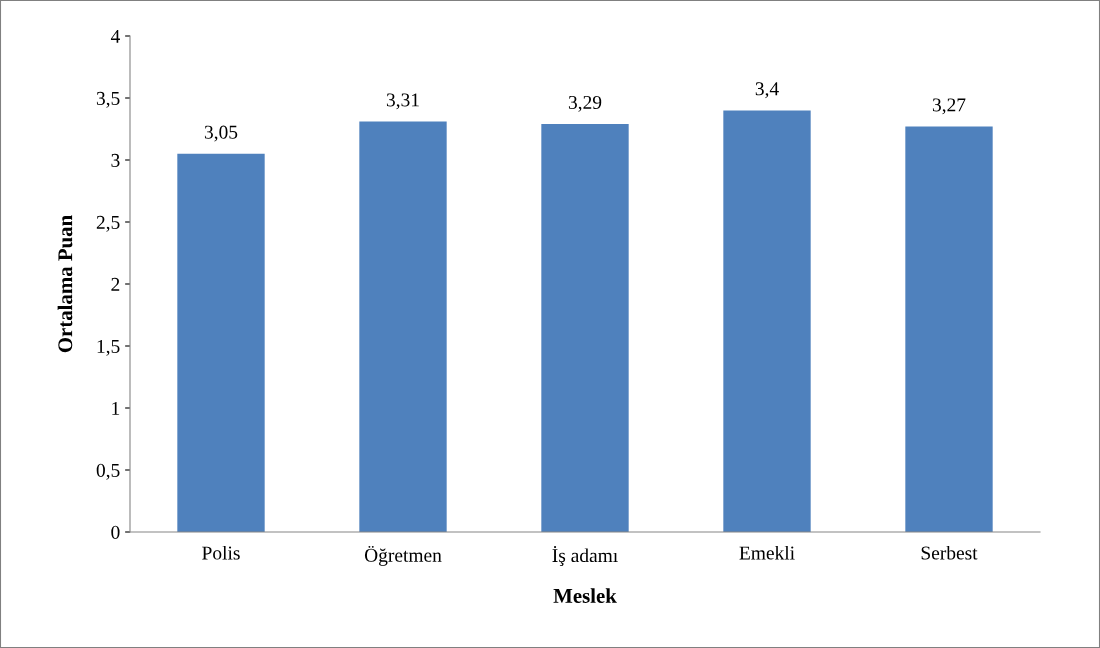 The width and height of the screenshot is (1100, 648). What do you see at coordinates (115, 532) in the screenshot?
I see `y-tick-label: 0` at bounding box center [115, 532].